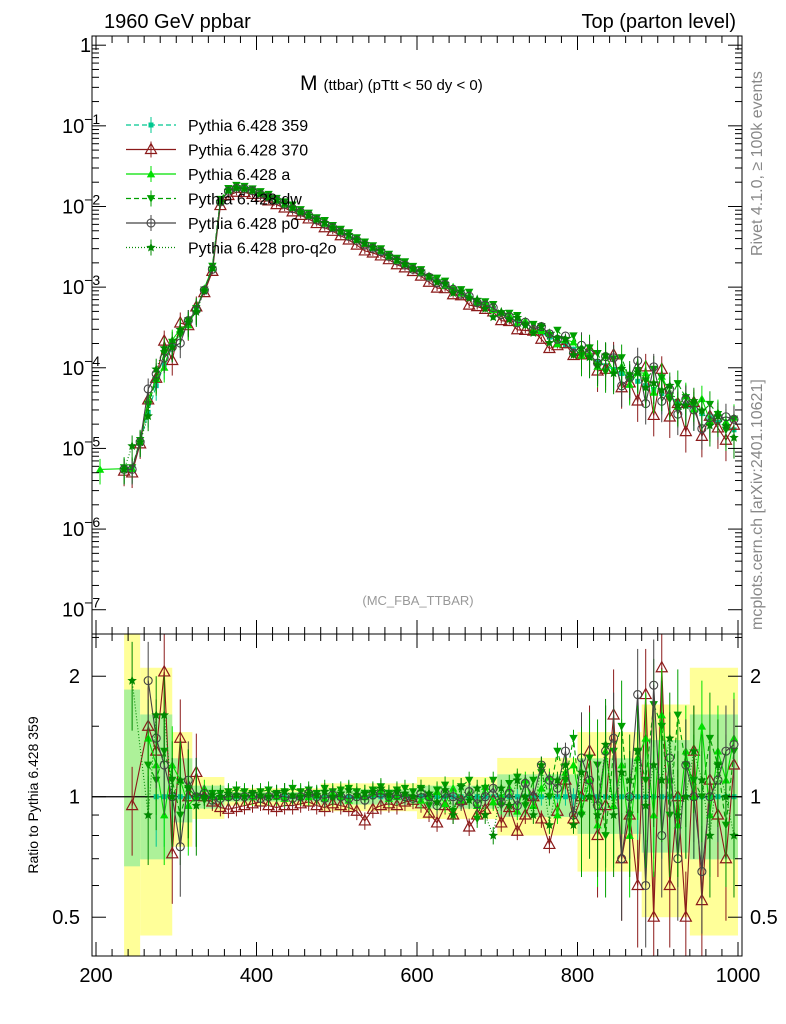 The height and width of the screenshot is (1024, 786). Describe the element at coordinates (248, 126) in the screenshot. I see `legend-label-0: Pythia 6.428 359` at that location.